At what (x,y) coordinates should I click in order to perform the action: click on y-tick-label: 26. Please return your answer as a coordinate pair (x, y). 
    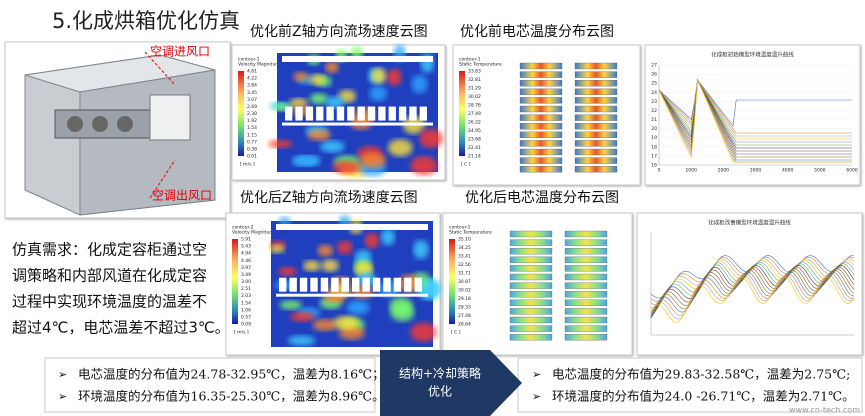
    Looking at the image, I should click on (654, 75).